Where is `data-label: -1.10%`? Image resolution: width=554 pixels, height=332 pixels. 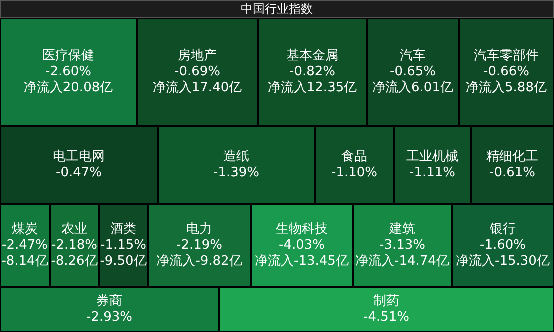 data-label: -1.10% is located at coordinates (355, 172).